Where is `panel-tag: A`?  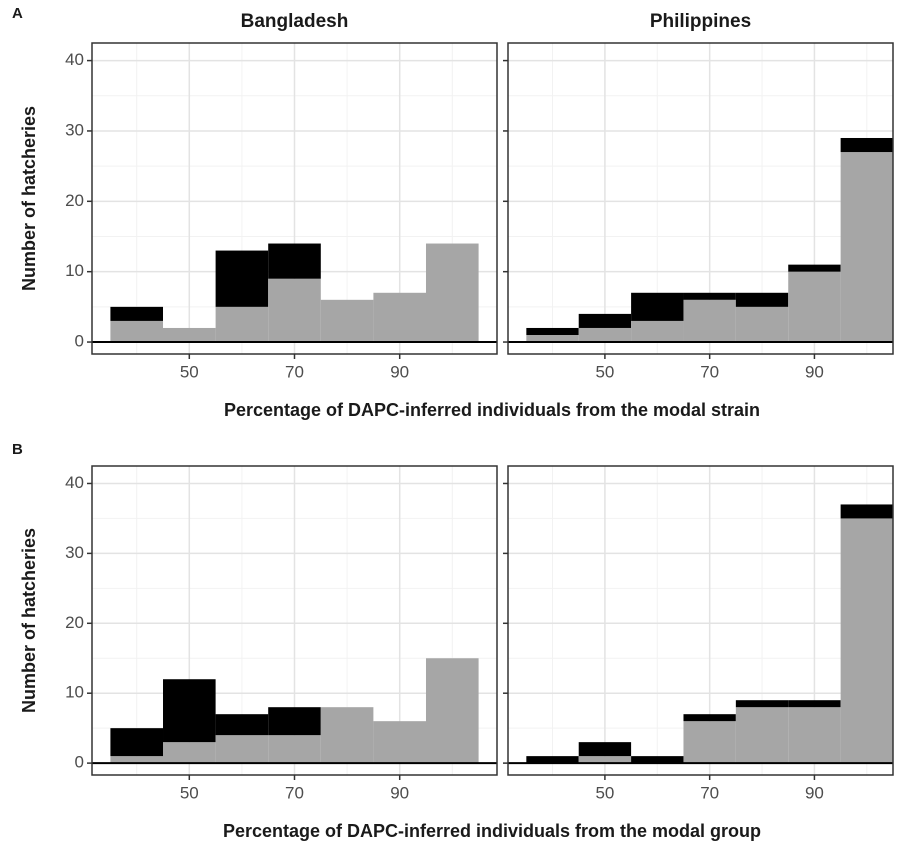
panel-tag: A is located at coordinates (17, 13).